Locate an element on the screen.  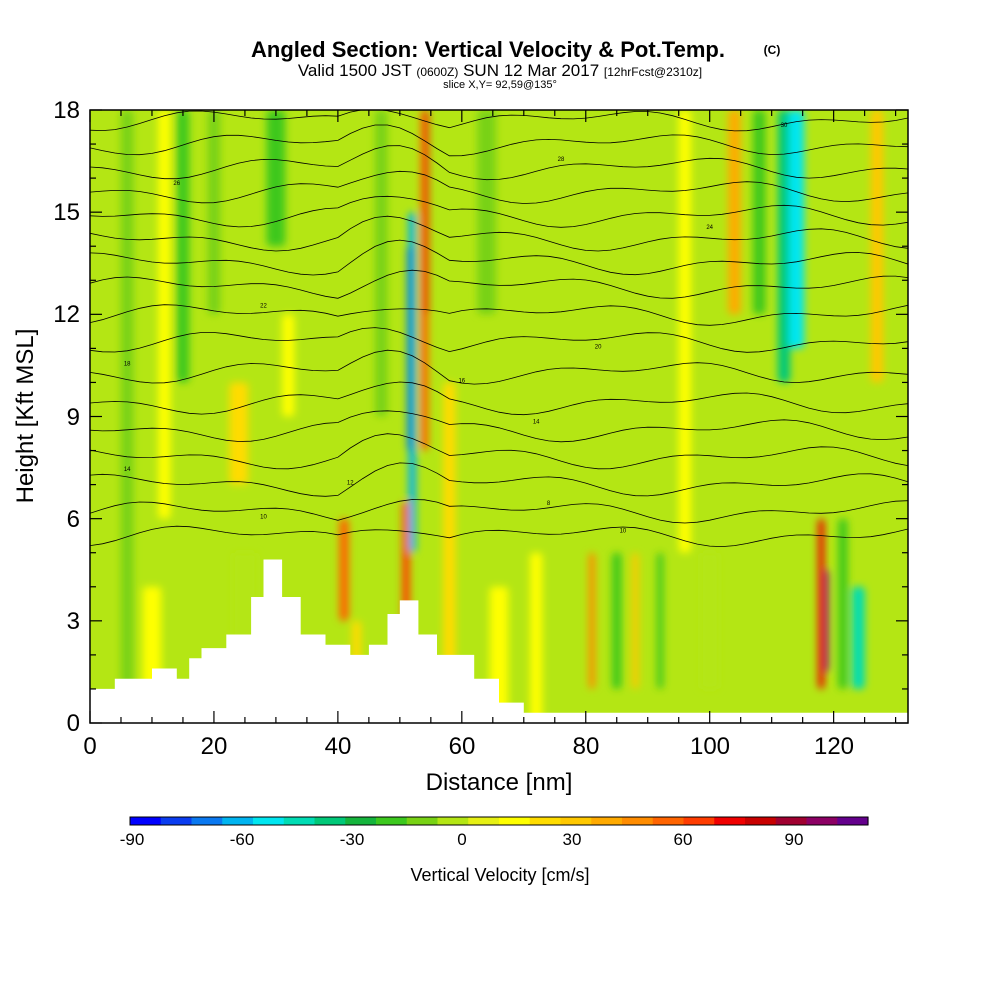
contour-label: 22 is located at coordinates (263, 307).